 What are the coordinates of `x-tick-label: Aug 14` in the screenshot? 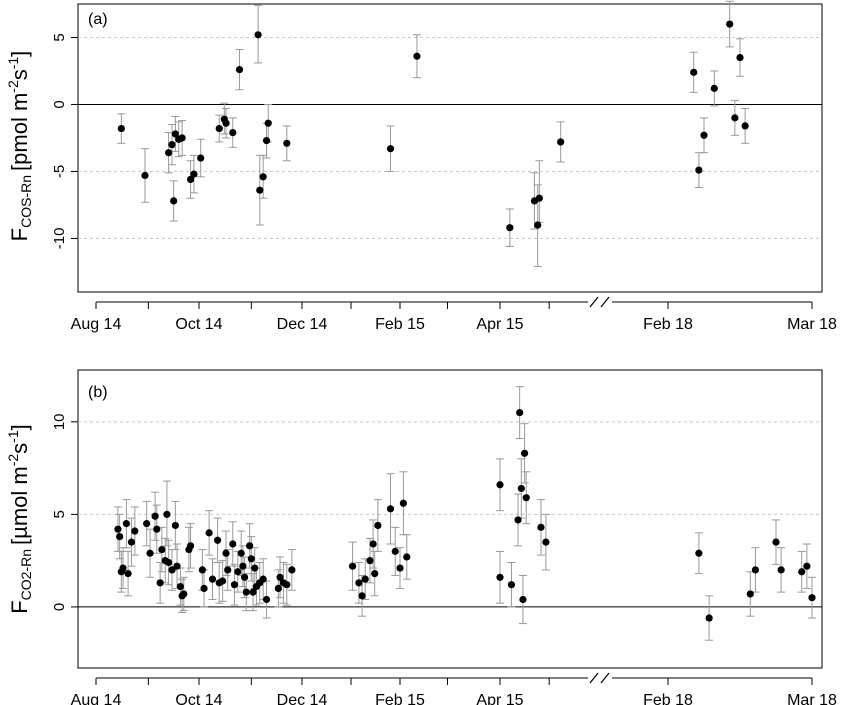 It's located at (96, 324).